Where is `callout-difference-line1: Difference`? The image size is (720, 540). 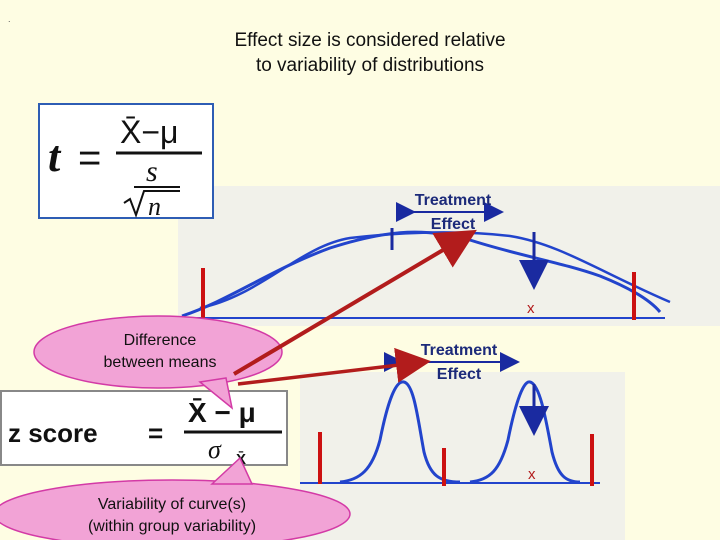 callout-difference-line1: Difference is located at coordinates (160, 340).